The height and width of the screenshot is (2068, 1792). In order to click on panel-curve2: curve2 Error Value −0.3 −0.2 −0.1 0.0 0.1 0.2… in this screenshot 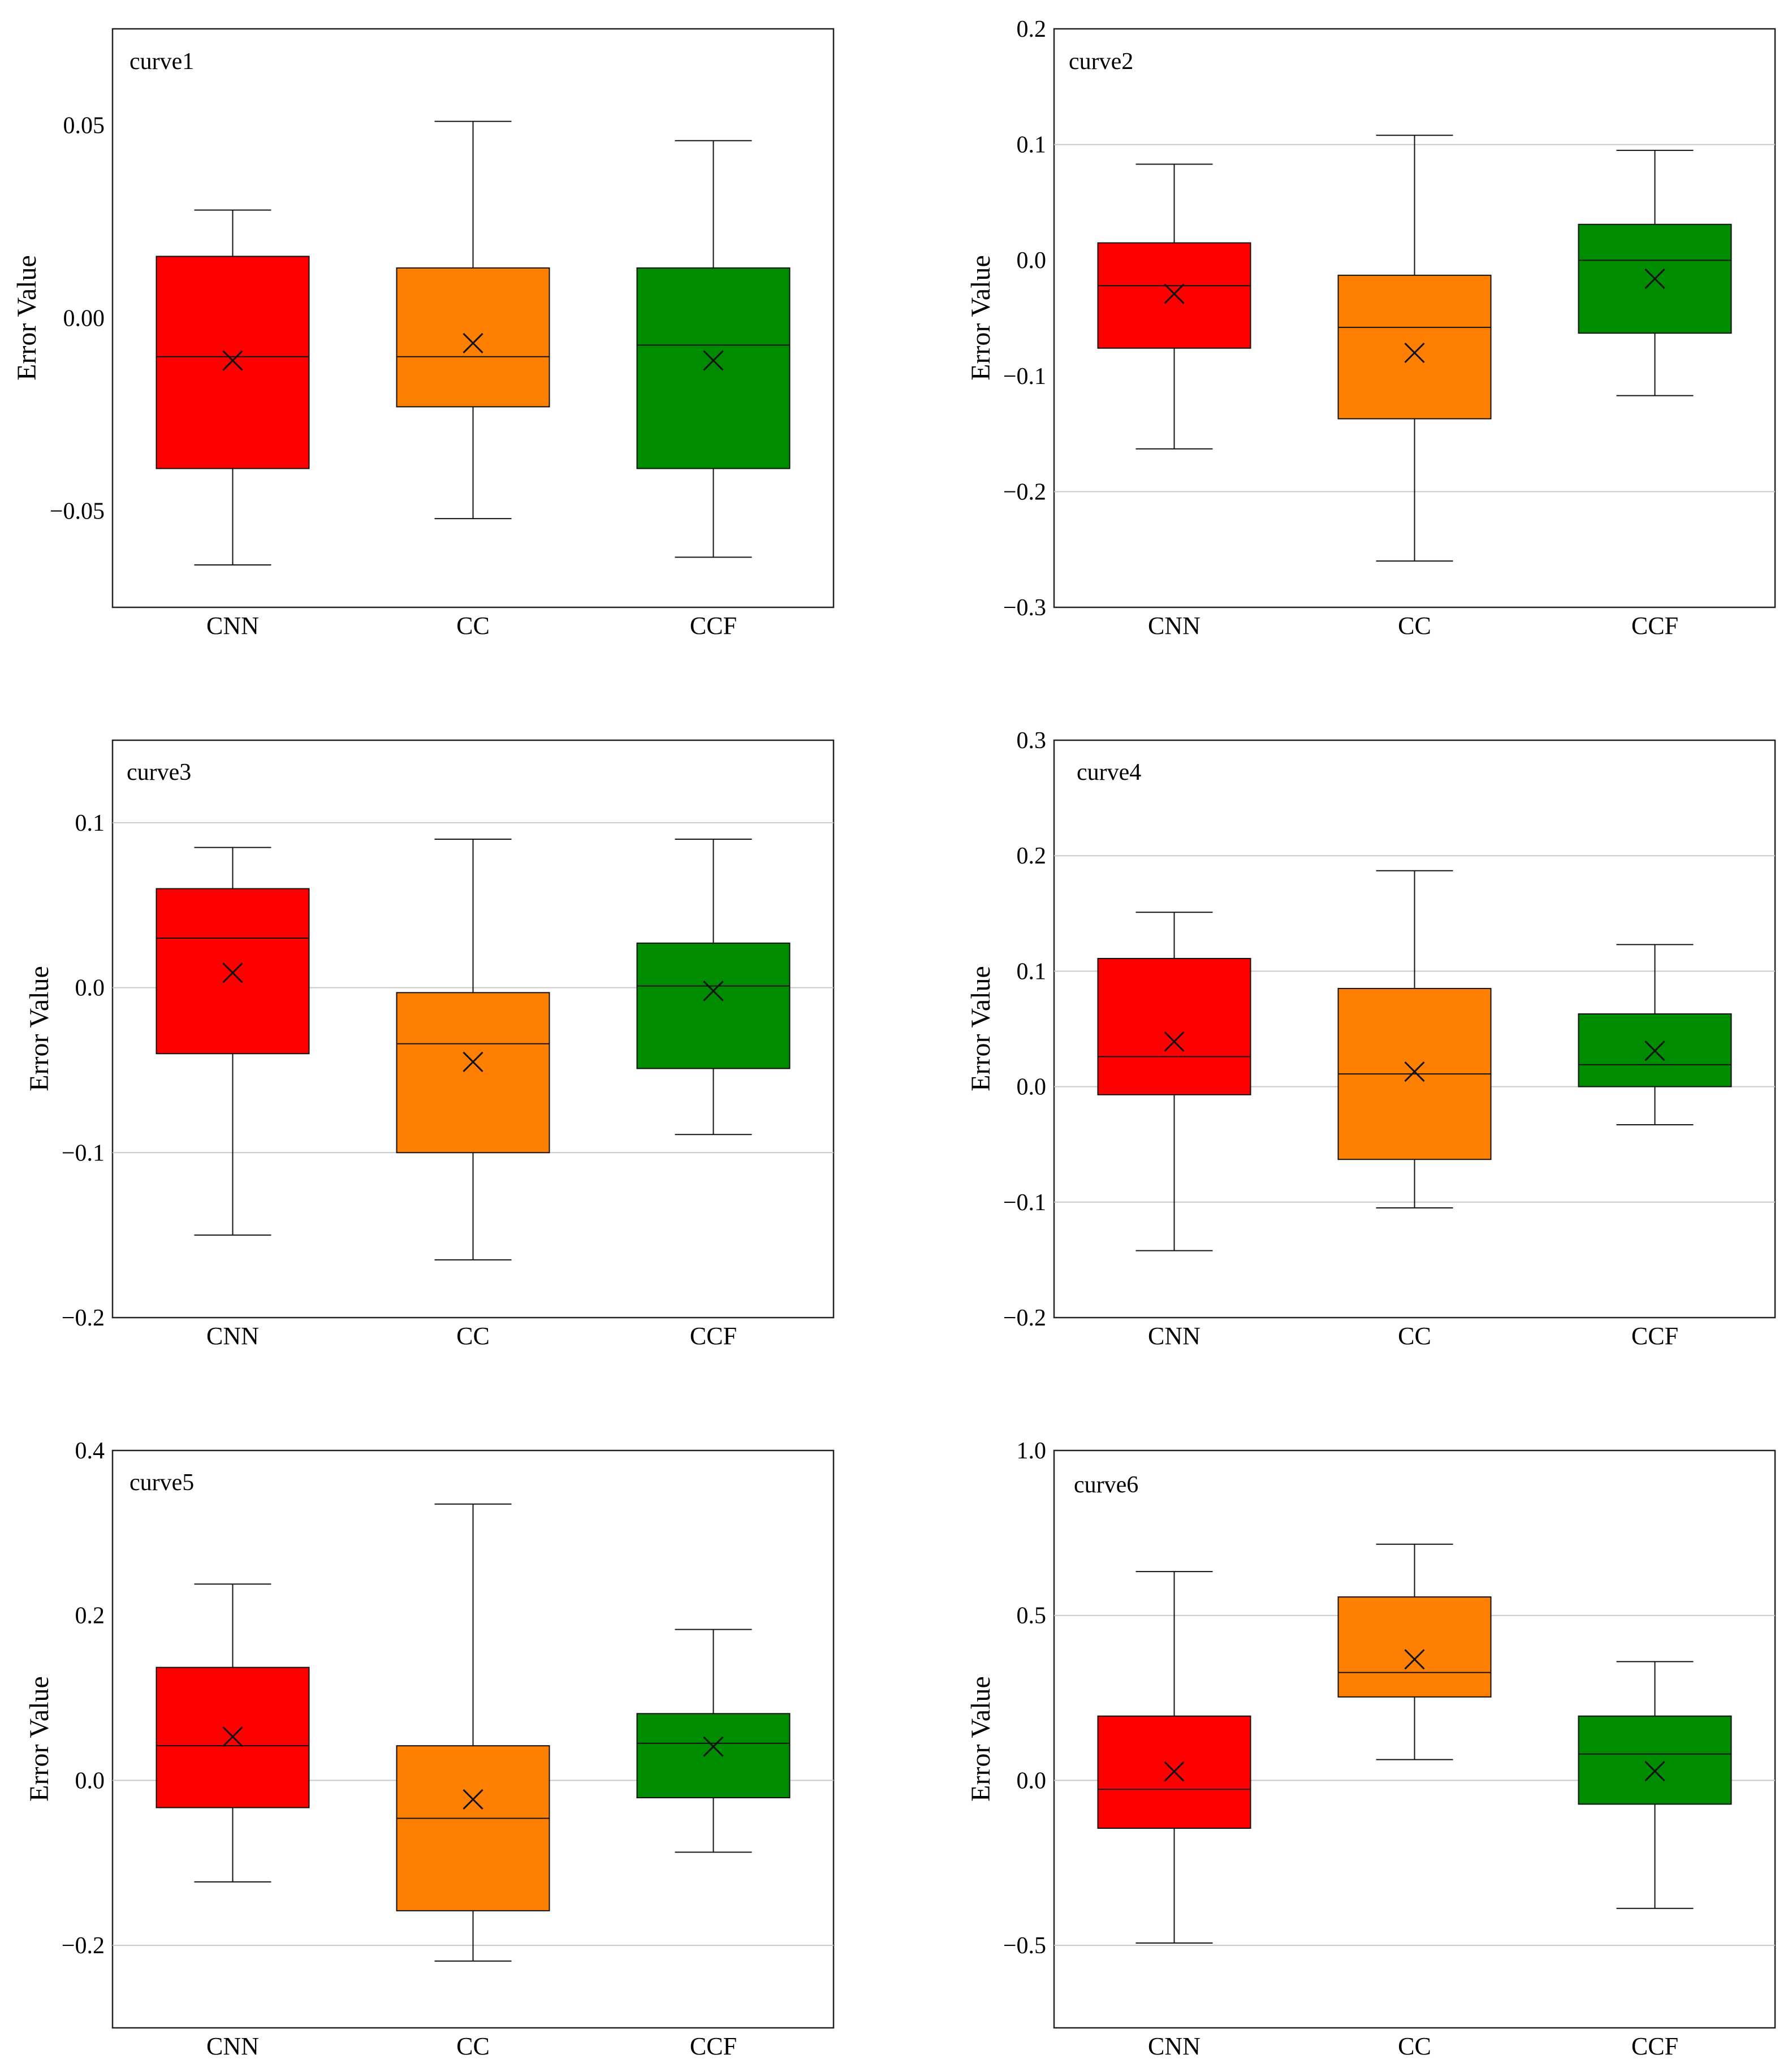, I will do `click(1371, 328)`.